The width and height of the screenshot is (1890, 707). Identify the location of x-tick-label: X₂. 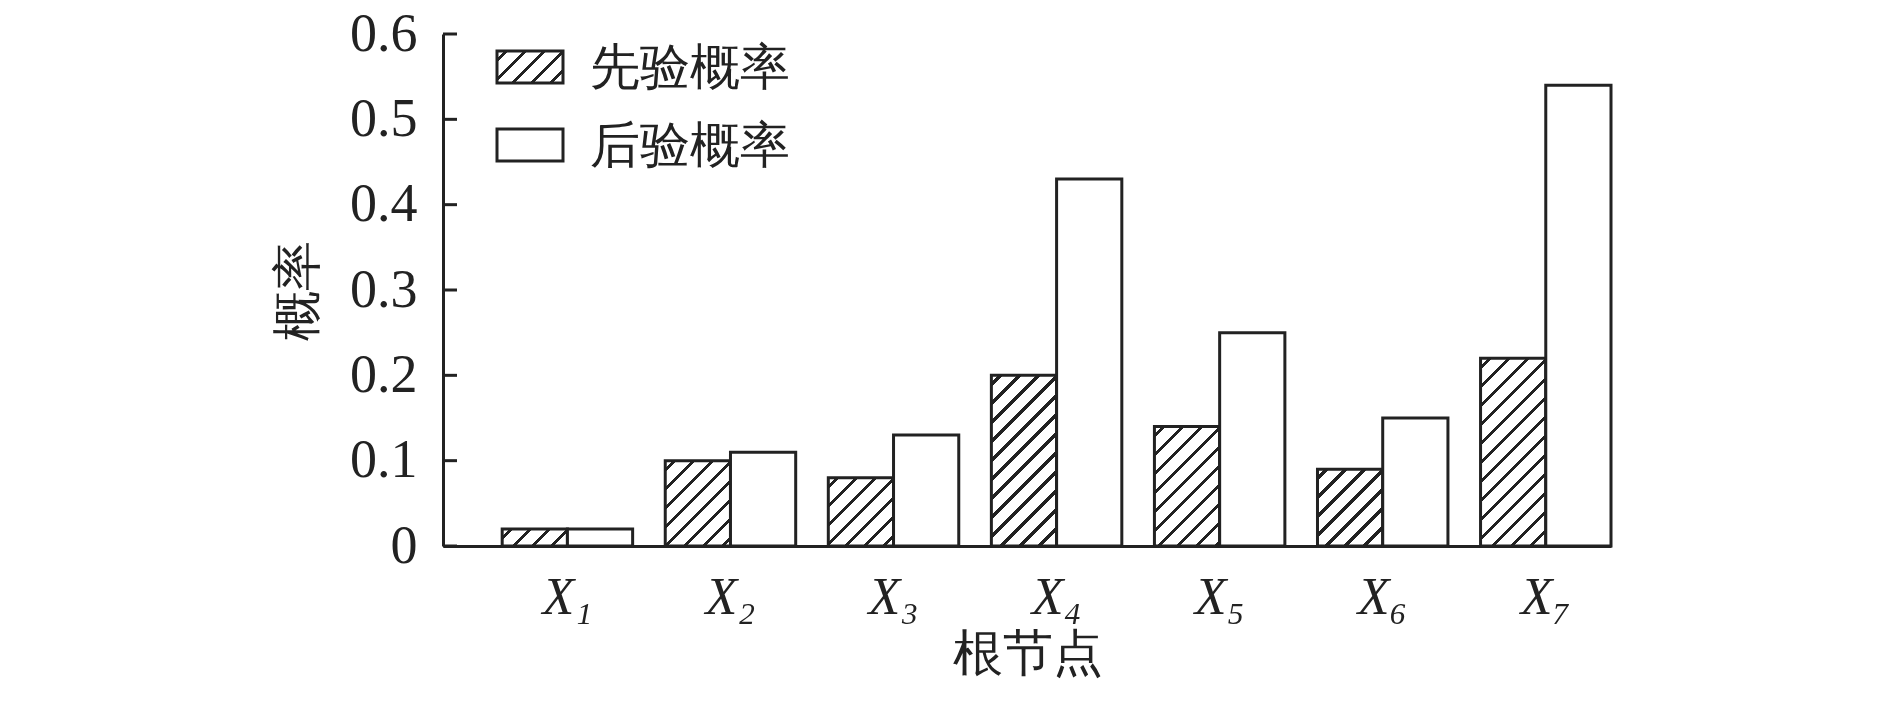
(729, 596).